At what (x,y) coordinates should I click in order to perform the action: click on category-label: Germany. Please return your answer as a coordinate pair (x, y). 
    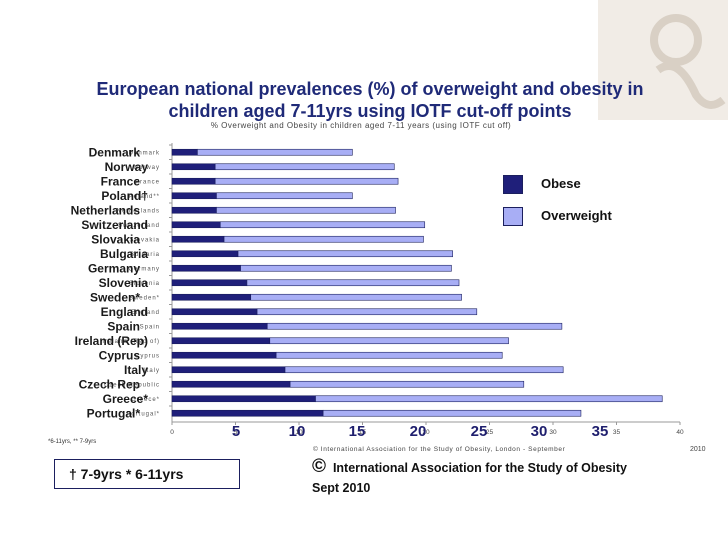
    Looking at the image, I should click on (114, 268).